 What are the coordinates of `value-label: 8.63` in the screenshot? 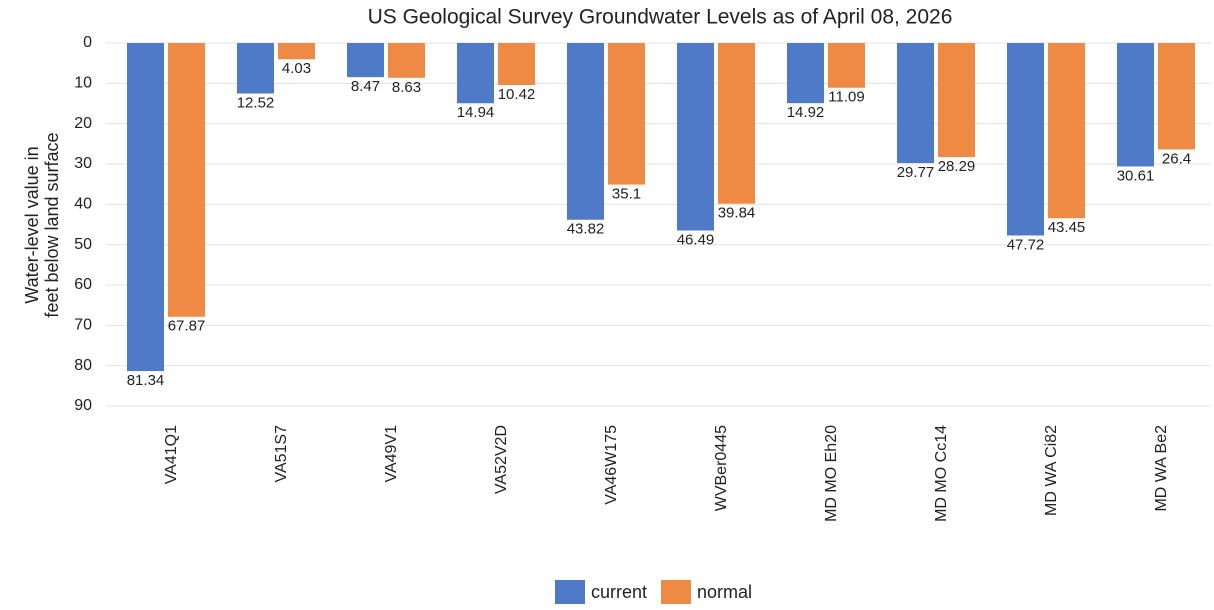 It's located at (406, 87).